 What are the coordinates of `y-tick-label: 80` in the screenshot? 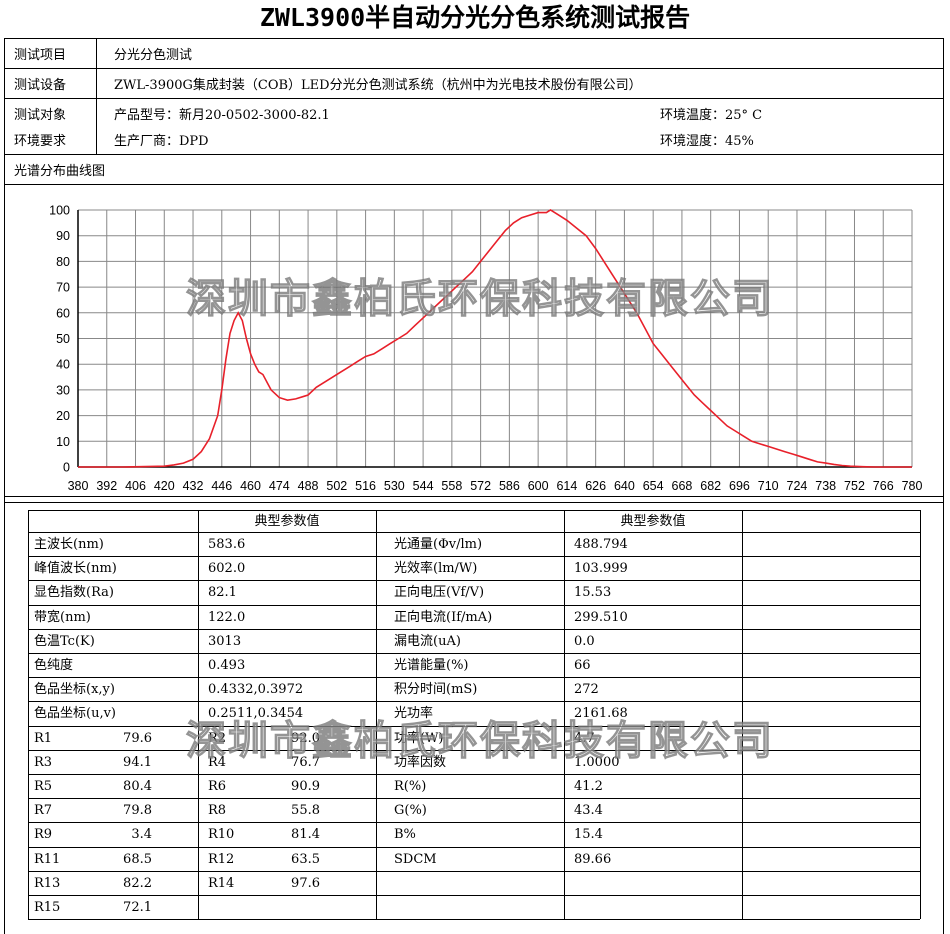 It's located at (63, 262).